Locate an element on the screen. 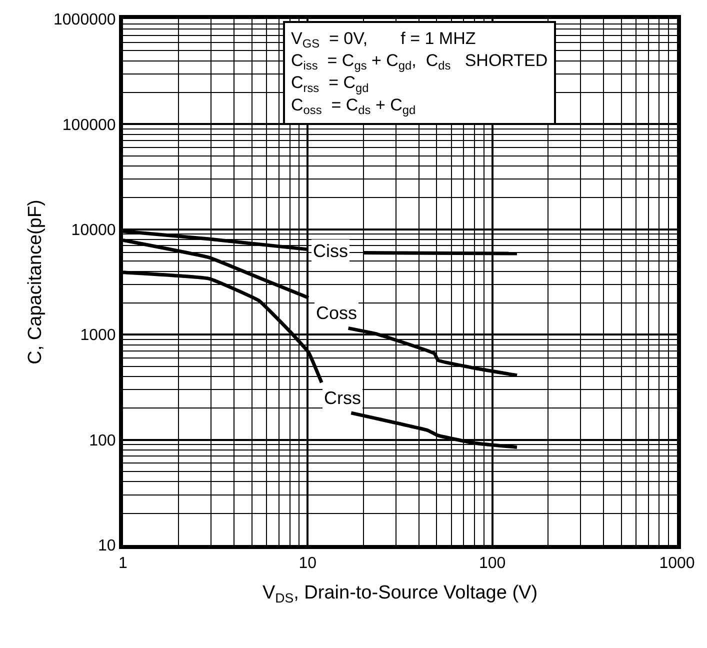  annotation: C$_{oss}$ = C$_{ds}$ + C$_{gd}$ is located at coordinates (353, 106).